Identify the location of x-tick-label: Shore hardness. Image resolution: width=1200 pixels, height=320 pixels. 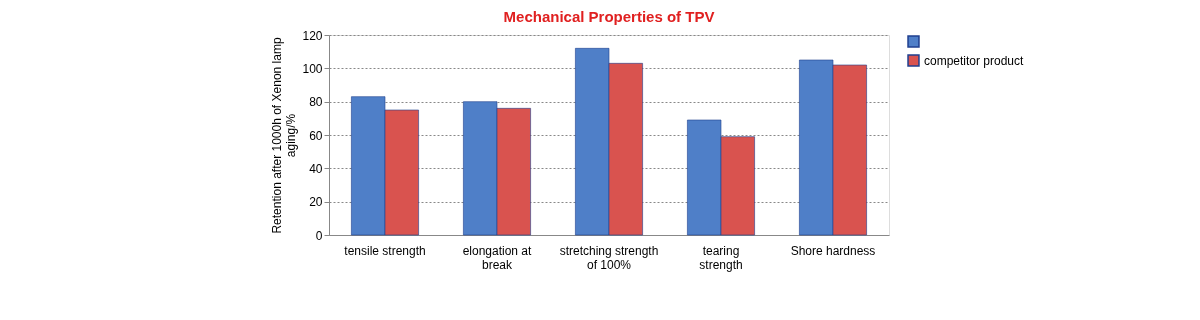
(833, 250).